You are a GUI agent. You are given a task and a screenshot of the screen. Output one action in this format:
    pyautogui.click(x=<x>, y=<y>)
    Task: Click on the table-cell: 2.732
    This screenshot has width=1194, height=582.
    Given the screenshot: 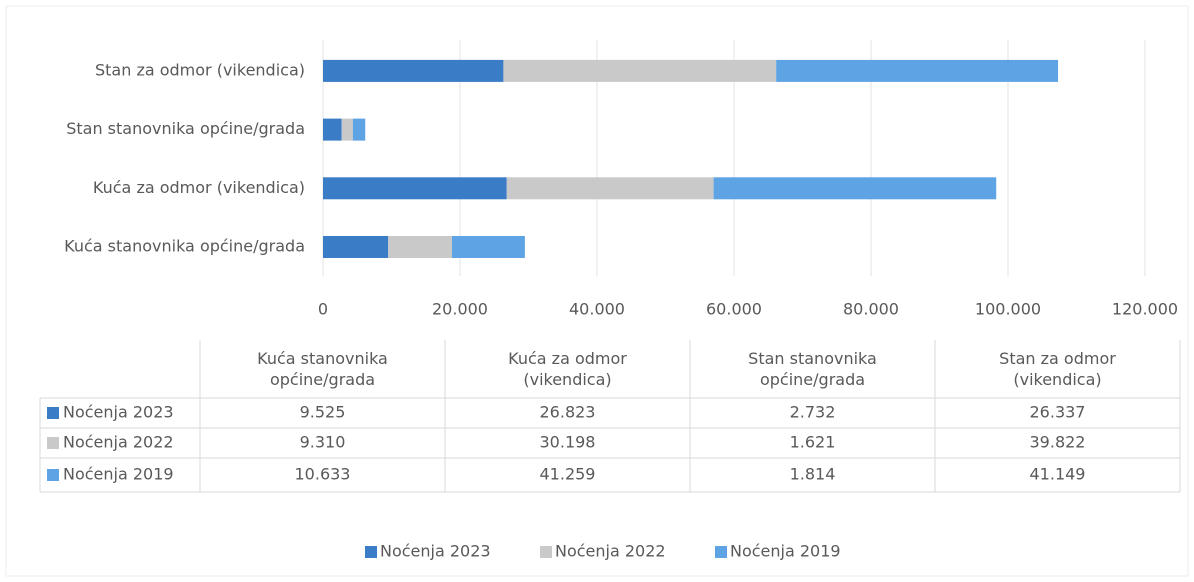 What is the action you would take?
    pyautogui.click(x=813, y=412)
    